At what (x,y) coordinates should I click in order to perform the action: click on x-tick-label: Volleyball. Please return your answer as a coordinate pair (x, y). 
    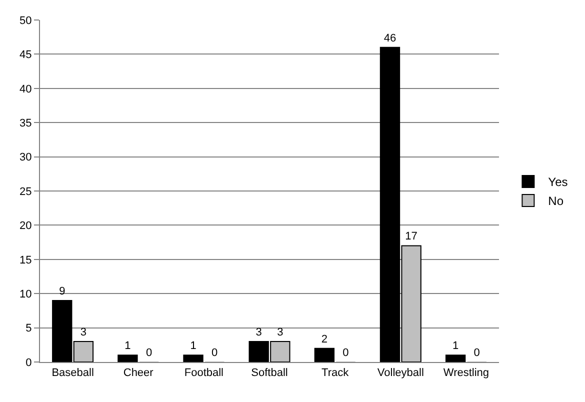
    Looking at the image, I should click on (400, 373).